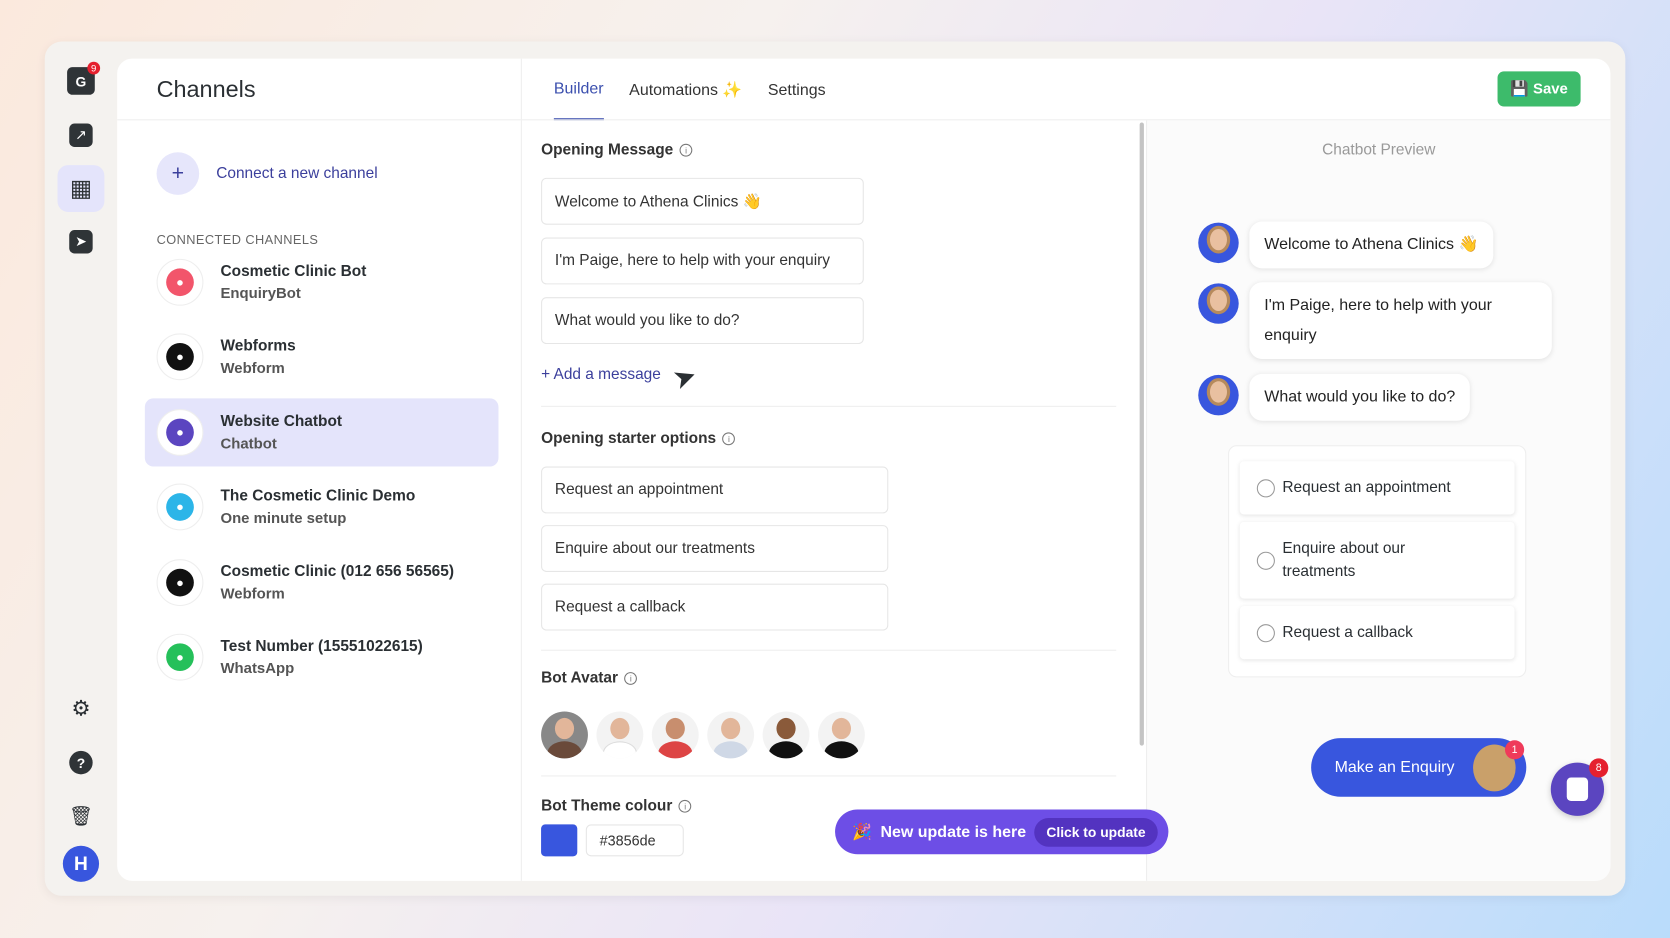  Describe the element at coordinates (601, 375) in the screenshot. I see `add-message-button: + Add a message` at that location.